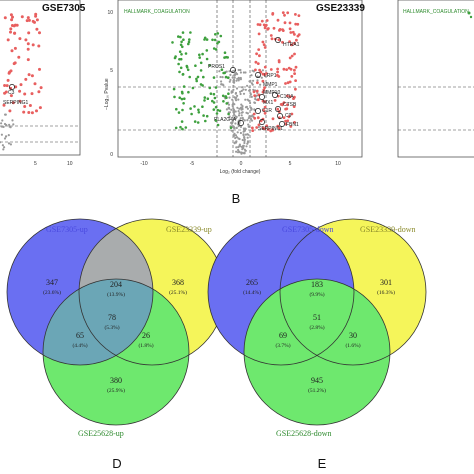  What do you see at coordinates (275, 95) in the screenshot?
I see `gene-marker` at bounding box center [275, 95].